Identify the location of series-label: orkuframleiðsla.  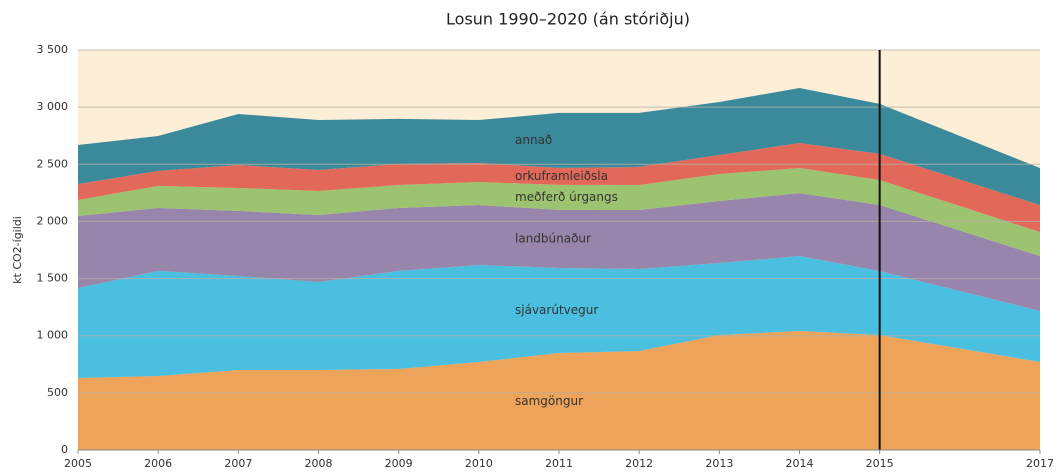
(561, 176).